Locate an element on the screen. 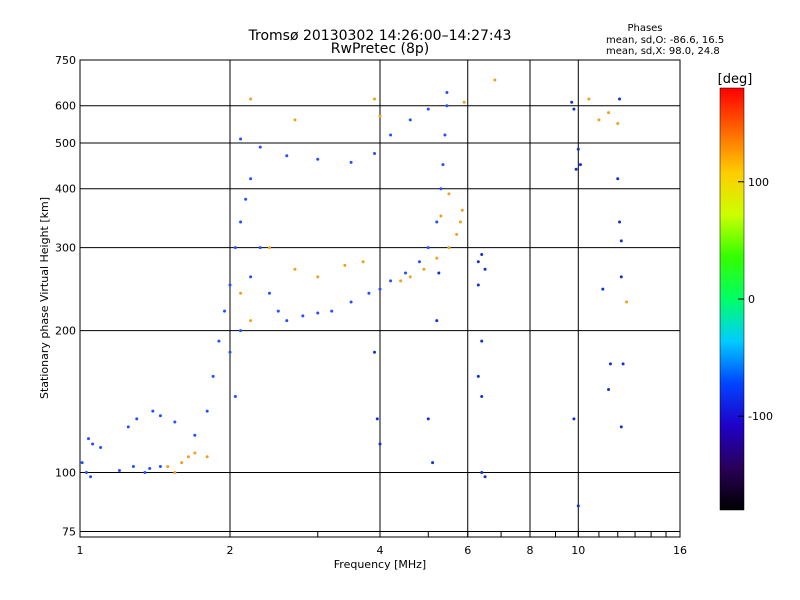 The height and width of the screenshot is (600, 800). colorbar-tick-label: 100 is located at coordinates (758, 182).